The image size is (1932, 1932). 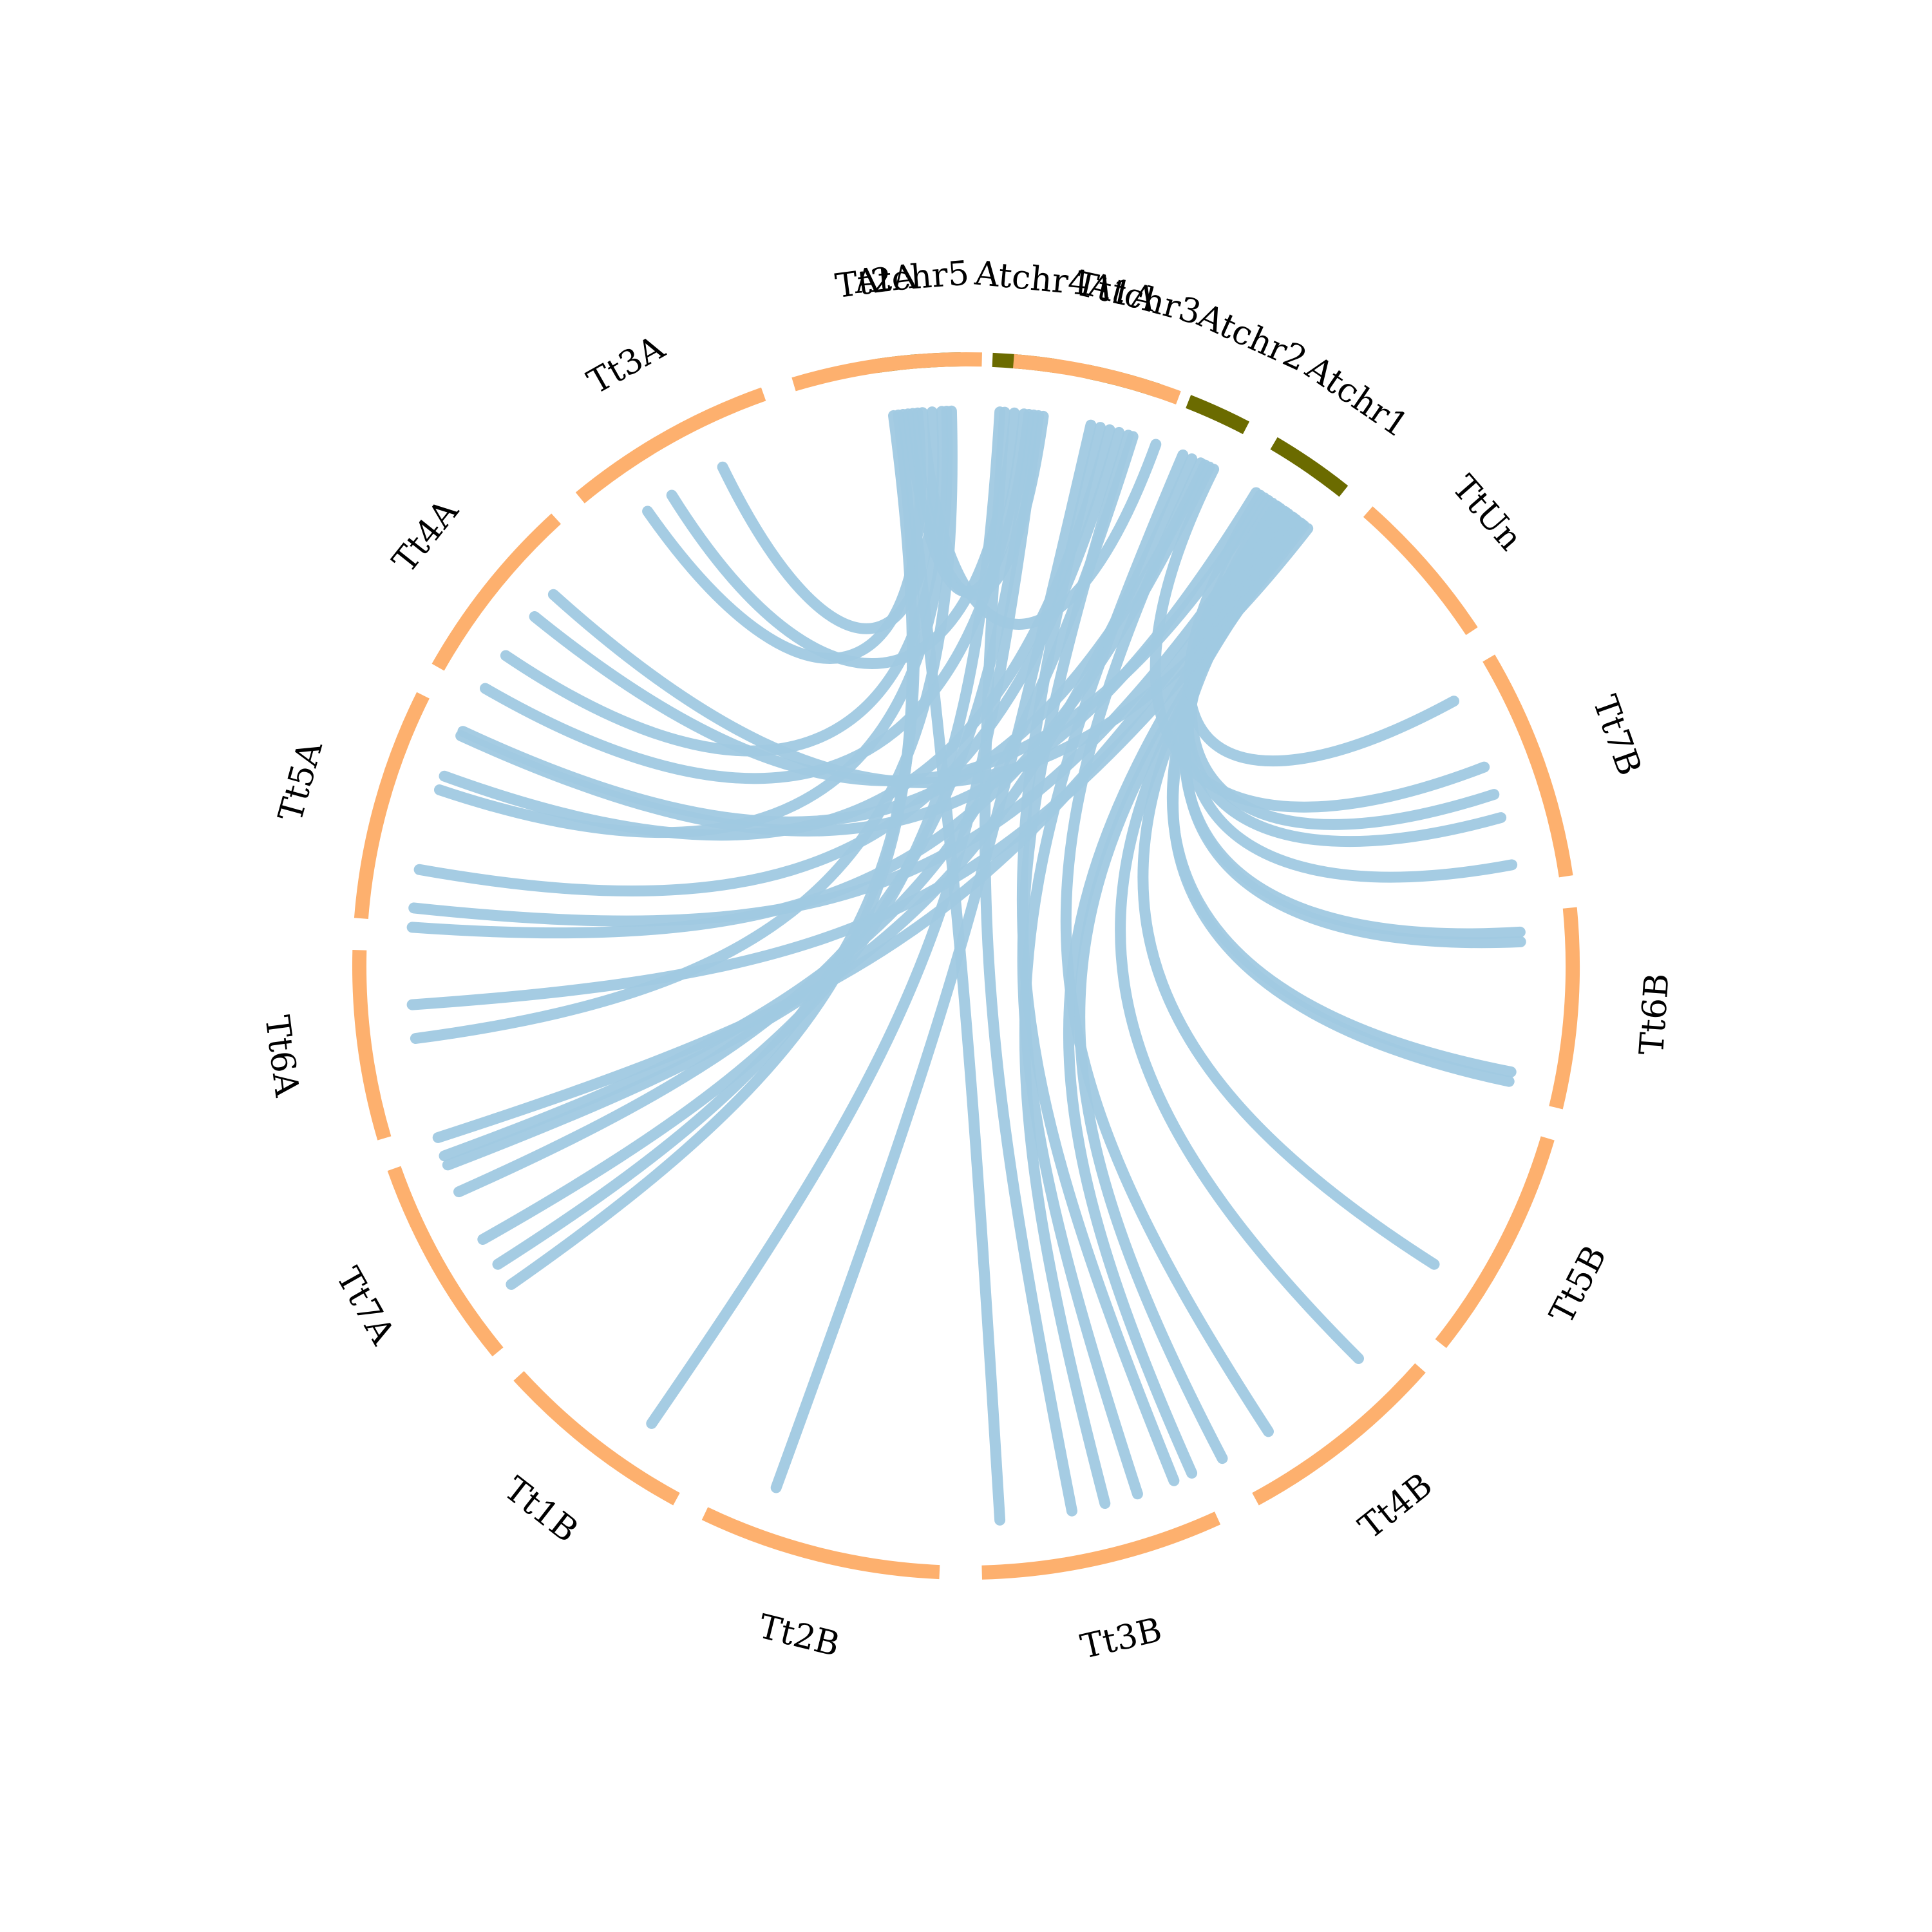 What do you see at coordinates (1097, 380) in the screenshot?
I see `chromosome-segment-tt1a` at bounding box center [1097, 380].